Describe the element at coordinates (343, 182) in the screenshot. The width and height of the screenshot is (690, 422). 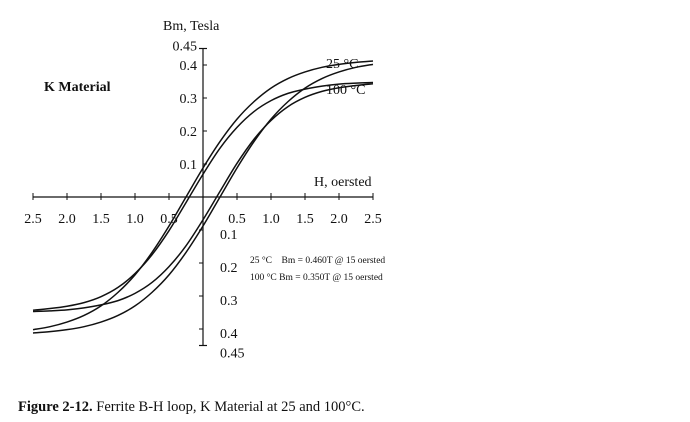
I see `x-axis-label: H, oersted` at that location.